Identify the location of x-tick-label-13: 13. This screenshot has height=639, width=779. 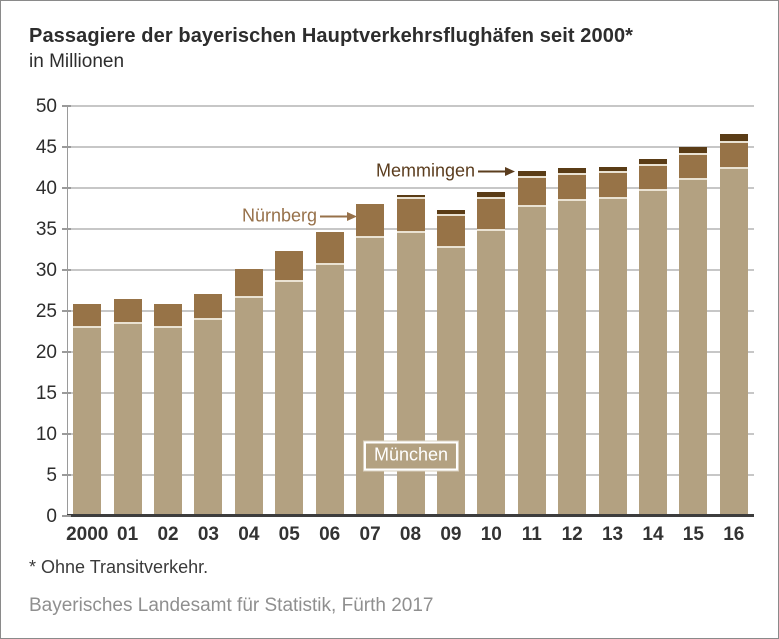
(612, 534).